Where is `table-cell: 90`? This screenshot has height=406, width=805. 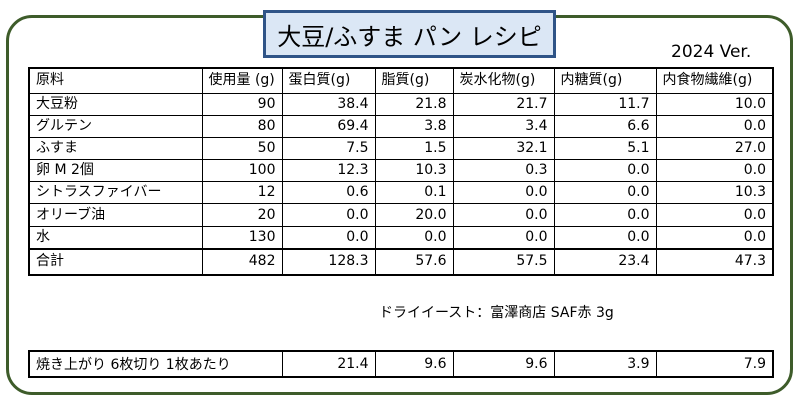 table-cell: 90 is located at coordinates (242, 104).